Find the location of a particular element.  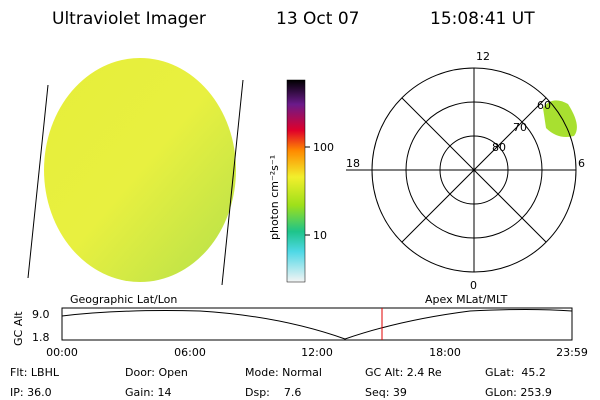

colorbar: photon cm⁻²s⁻¹ 100 10 is located at coordinates (301, 181).